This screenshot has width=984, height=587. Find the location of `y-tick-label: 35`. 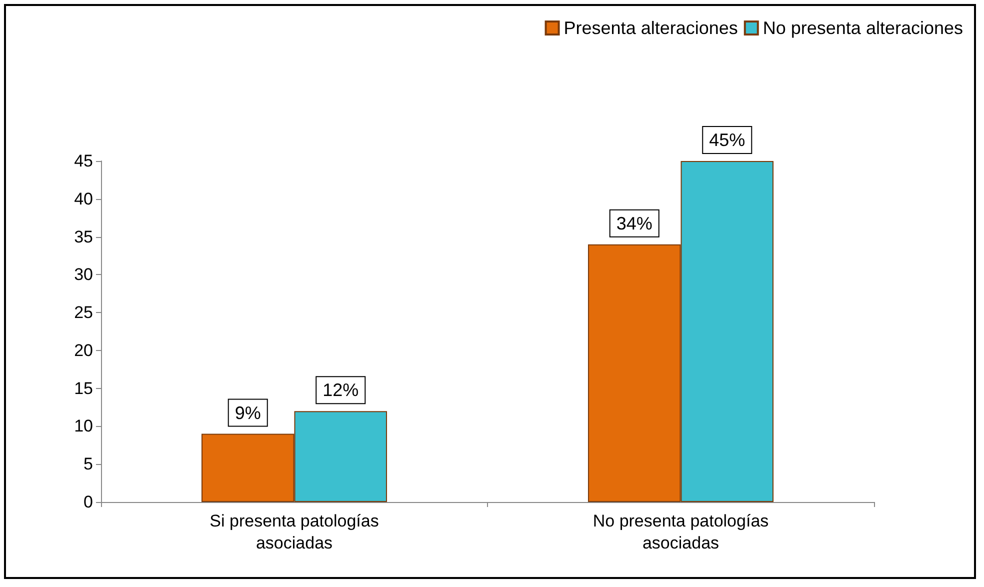

y-tick-label: 35 is located at coordinates (83, 236).